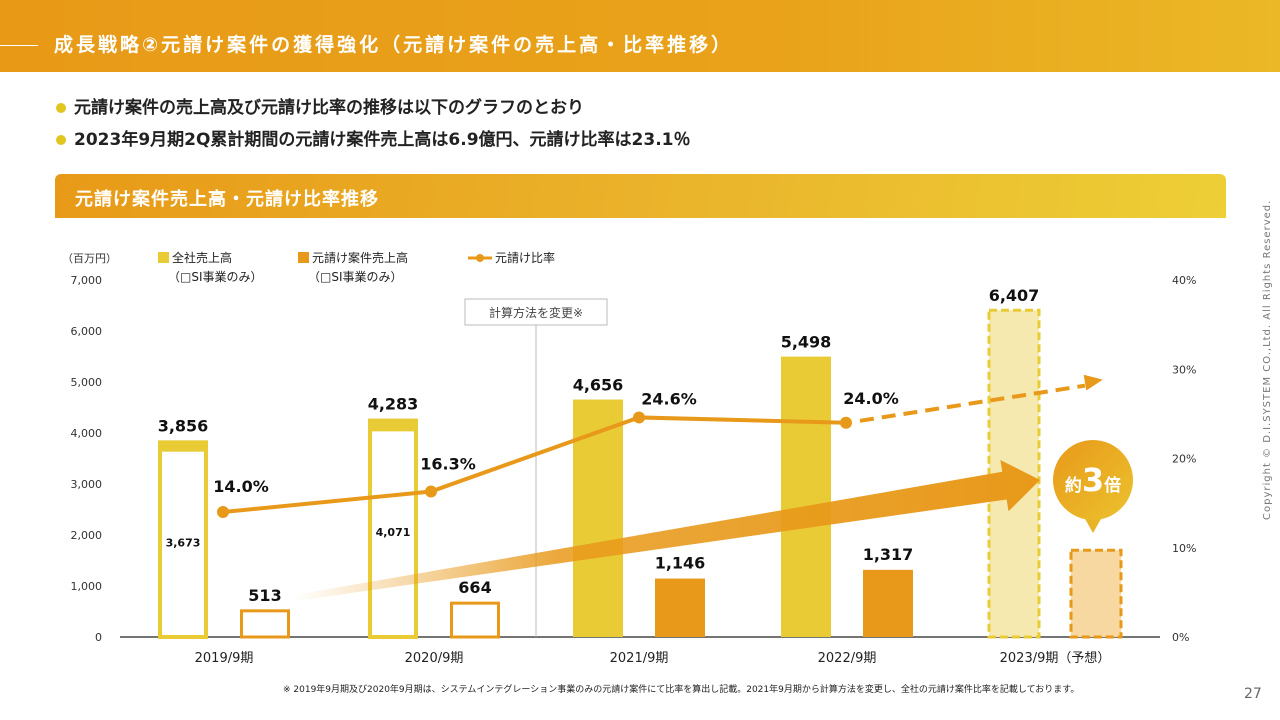 This screenshot has width=1280, height=720. Describe the element at coordinates (525, 257) in the screenshot. I see `legend-rate-label: 元請け比率` at that location.